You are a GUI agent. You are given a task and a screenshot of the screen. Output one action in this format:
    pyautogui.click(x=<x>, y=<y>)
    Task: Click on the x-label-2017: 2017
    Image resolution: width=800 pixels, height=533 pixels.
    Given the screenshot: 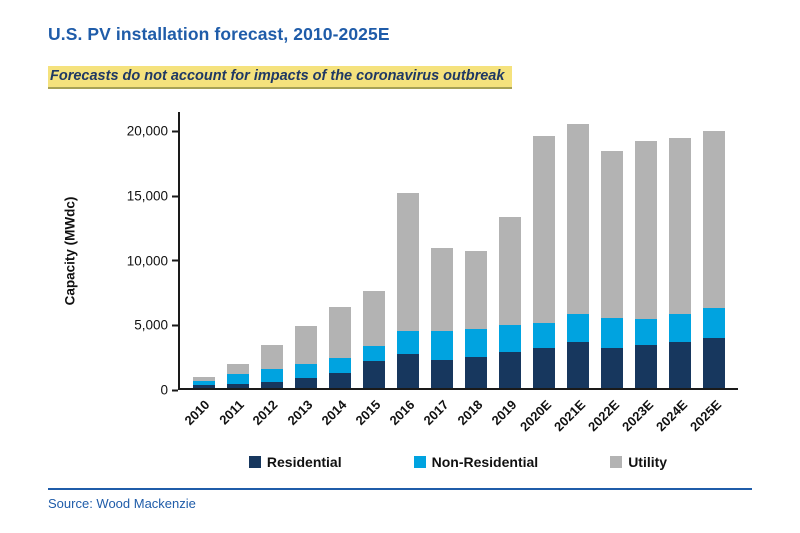 What is the action you would take?
    pyautogui.click(x=436, y=413)
    